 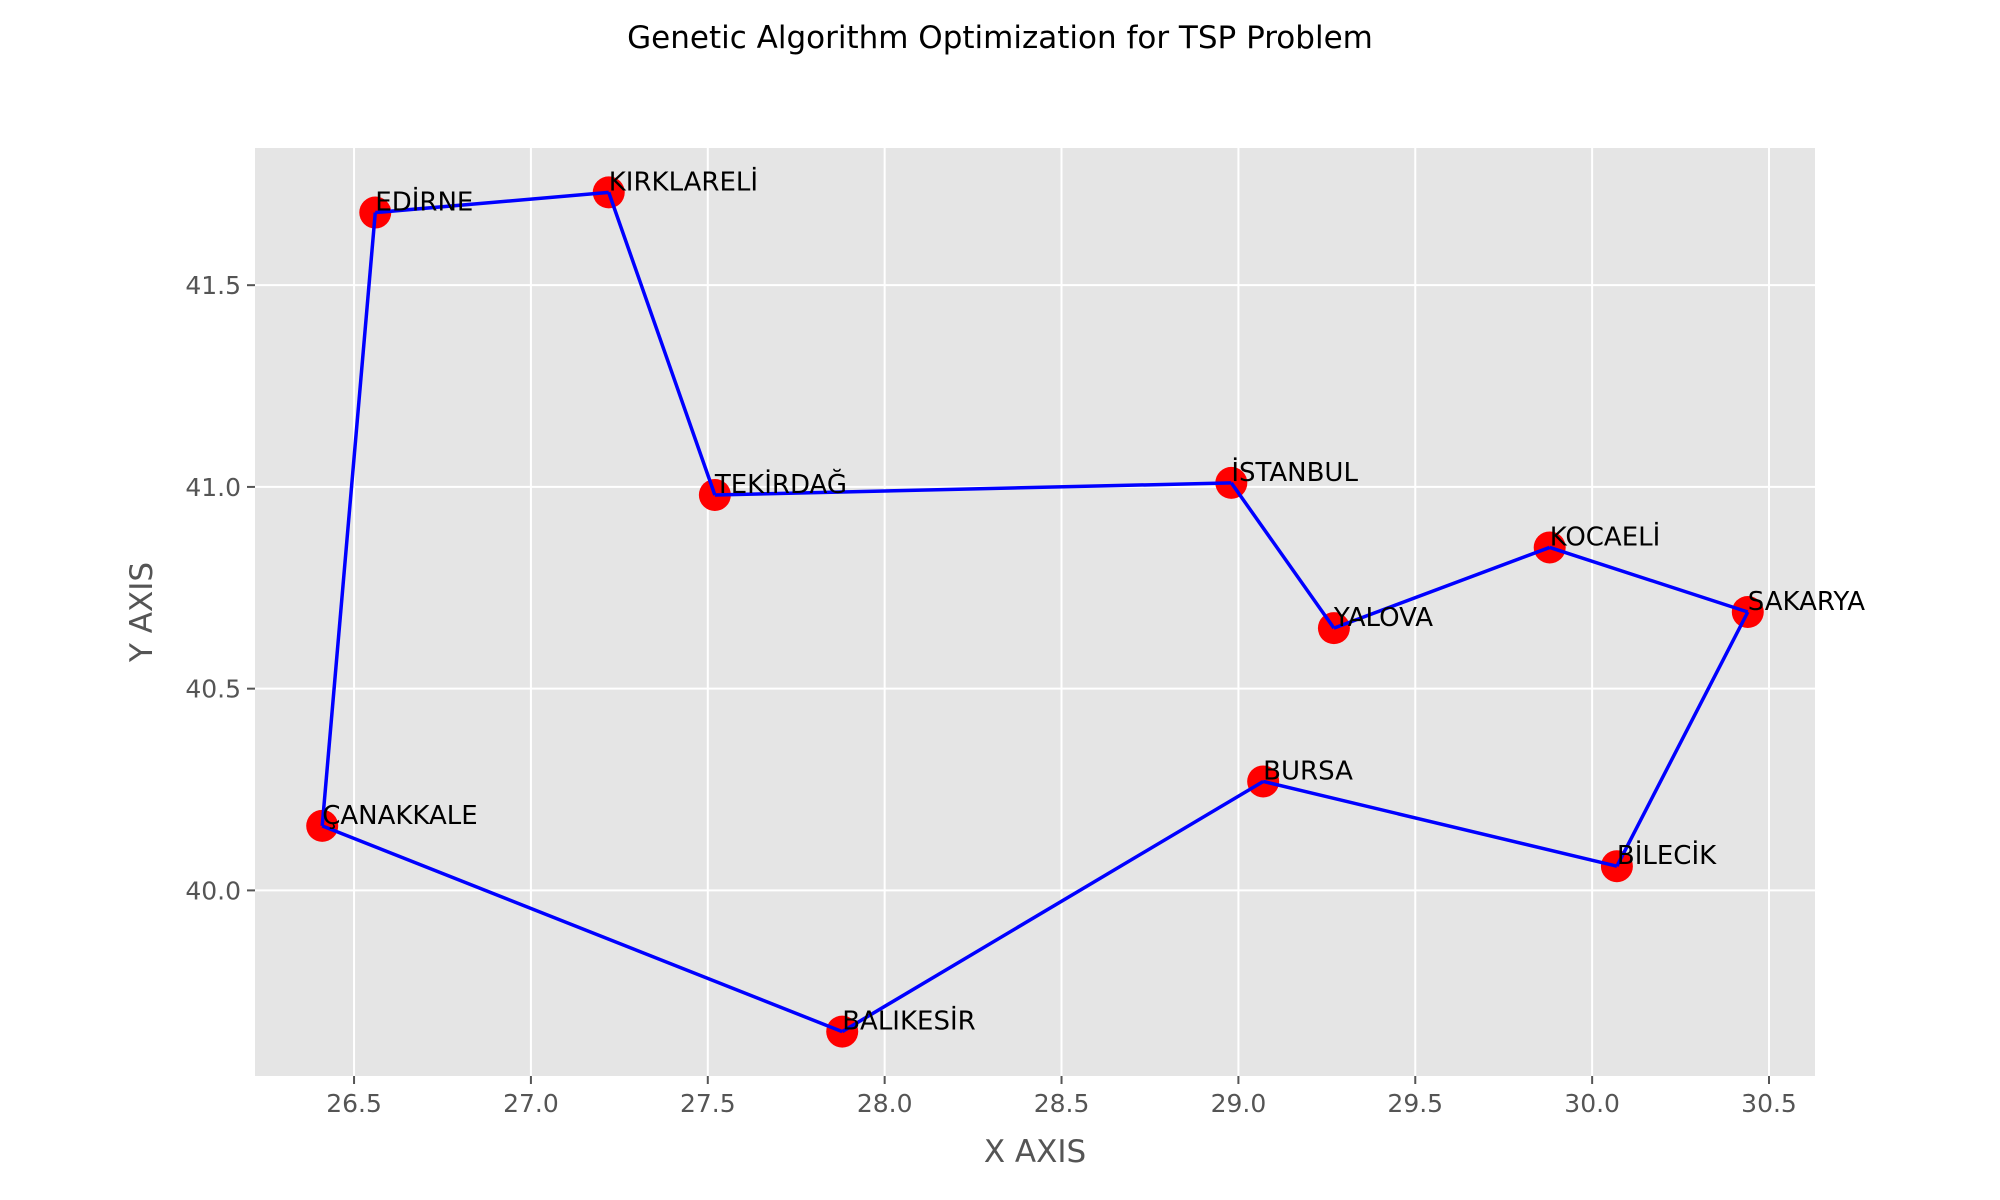 I want to click on city-label: SAKARYA, so click(x=1806, y=602).